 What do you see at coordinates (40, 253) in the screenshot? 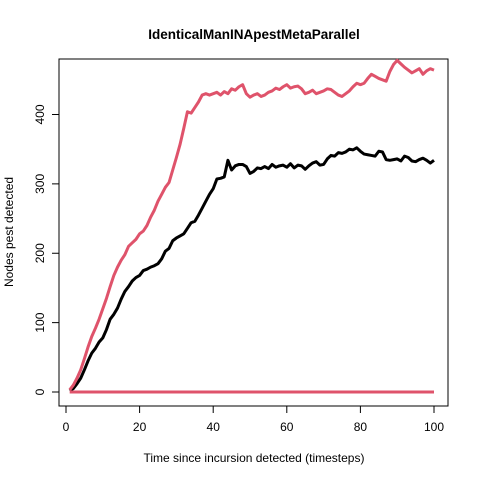
I see `y-tick-label: 200` at bounding box center [40, 253].